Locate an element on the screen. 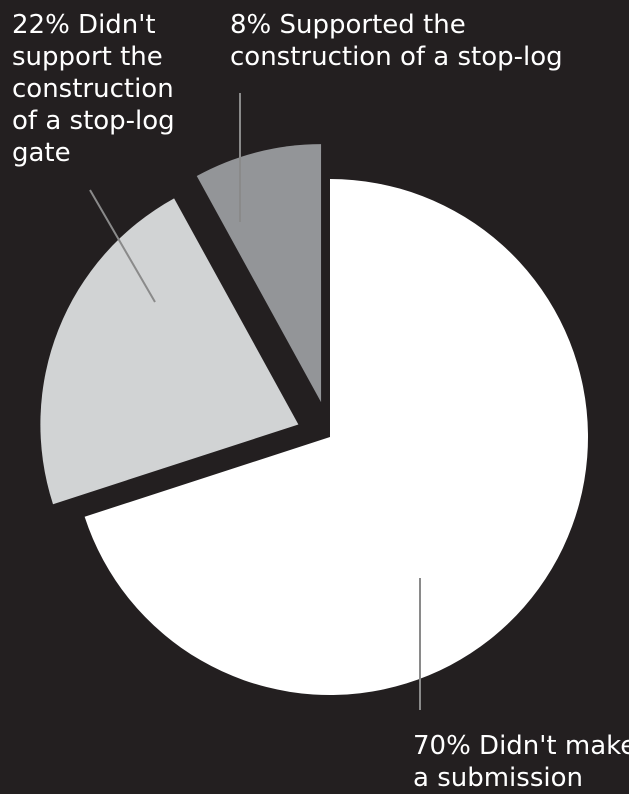  slice-label-3-line-1: 8% Supported the is located at coordinates (348, 25).